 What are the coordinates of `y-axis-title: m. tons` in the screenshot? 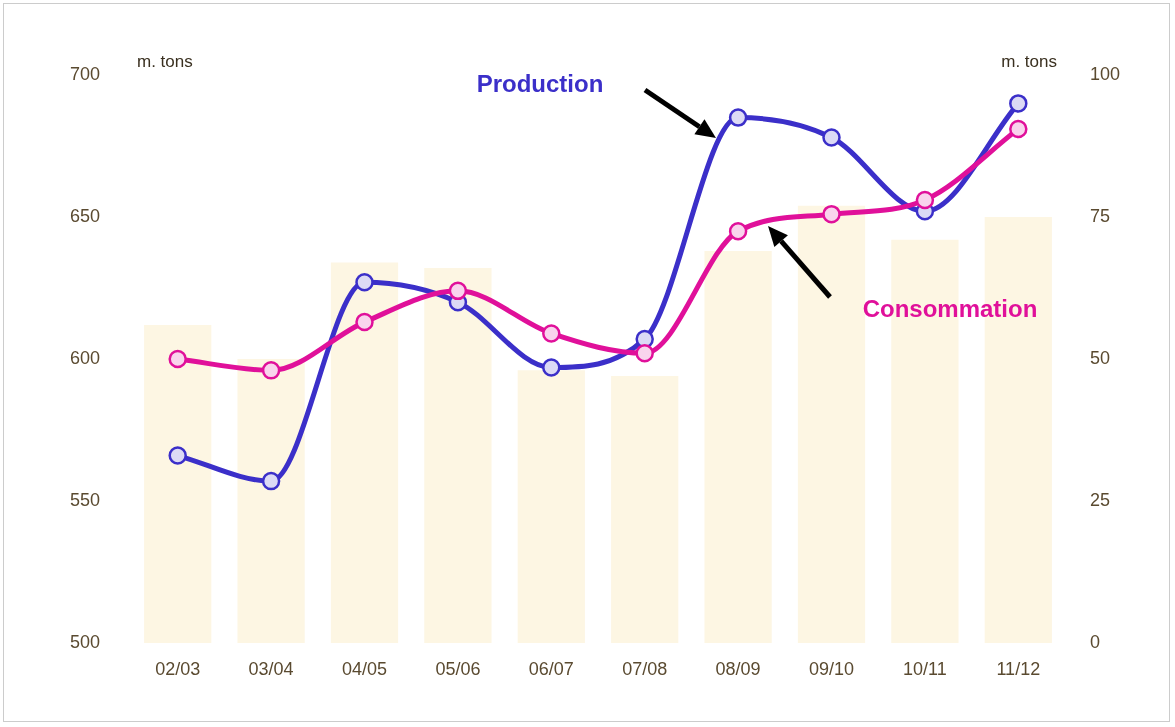 It's located at (165, 62).